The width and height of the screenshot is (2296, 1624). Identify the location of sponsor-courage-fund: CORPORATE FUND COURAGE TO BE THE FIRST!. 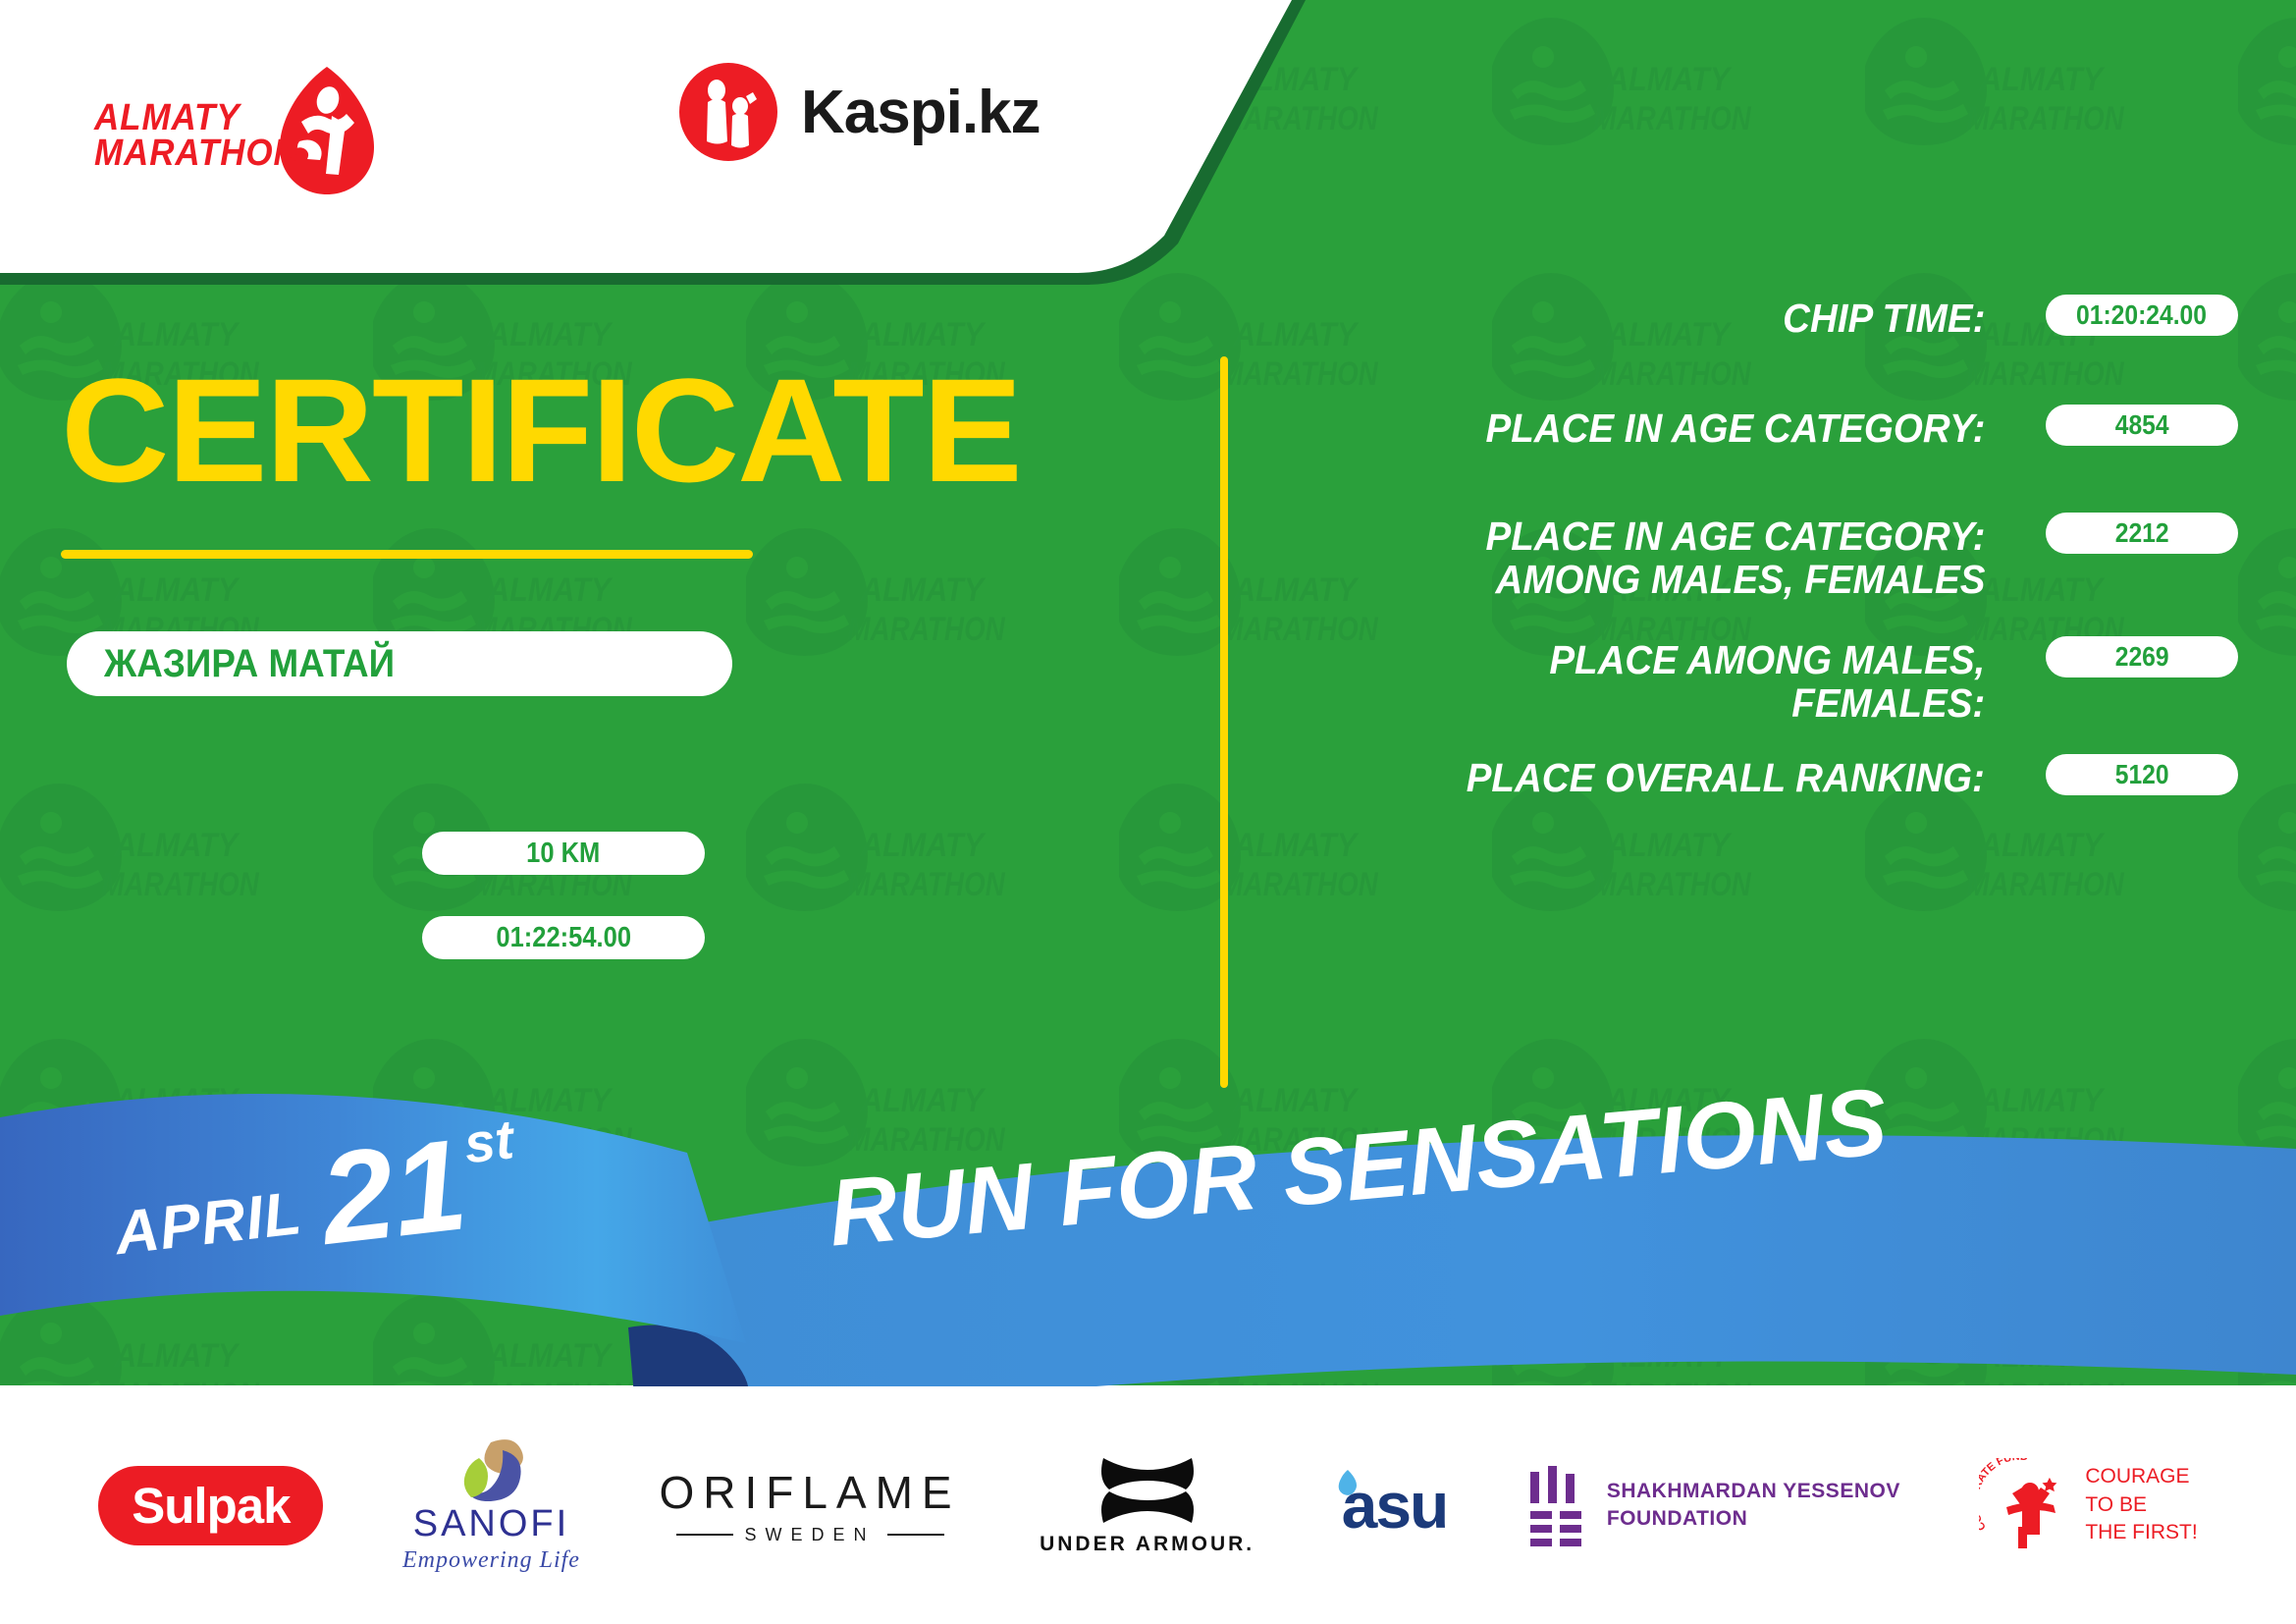
(2088, 1505).